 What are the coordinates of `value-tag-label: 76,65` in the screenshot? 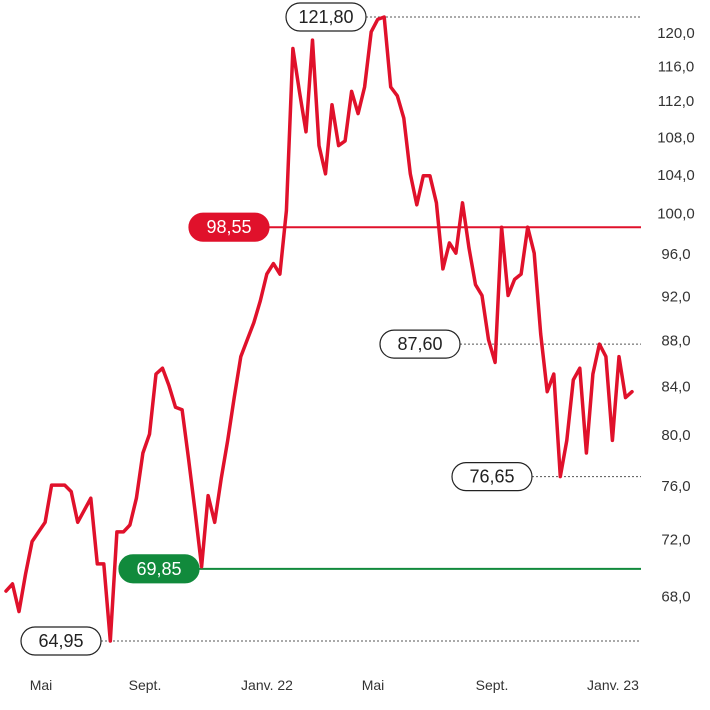 It's located at (491, 477).